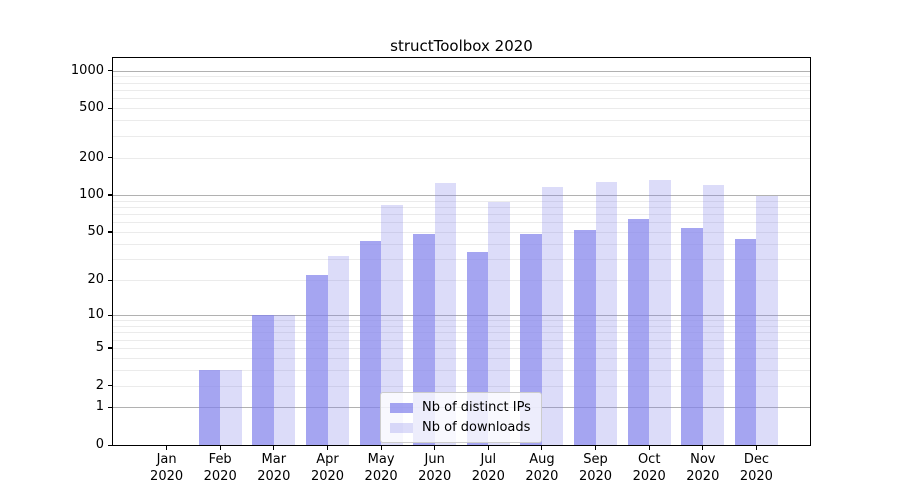 The image size is (900, 500). Describe the element at coordinates (660, 312) in the screenshot. I see `bar-downloads-oct` at that location.